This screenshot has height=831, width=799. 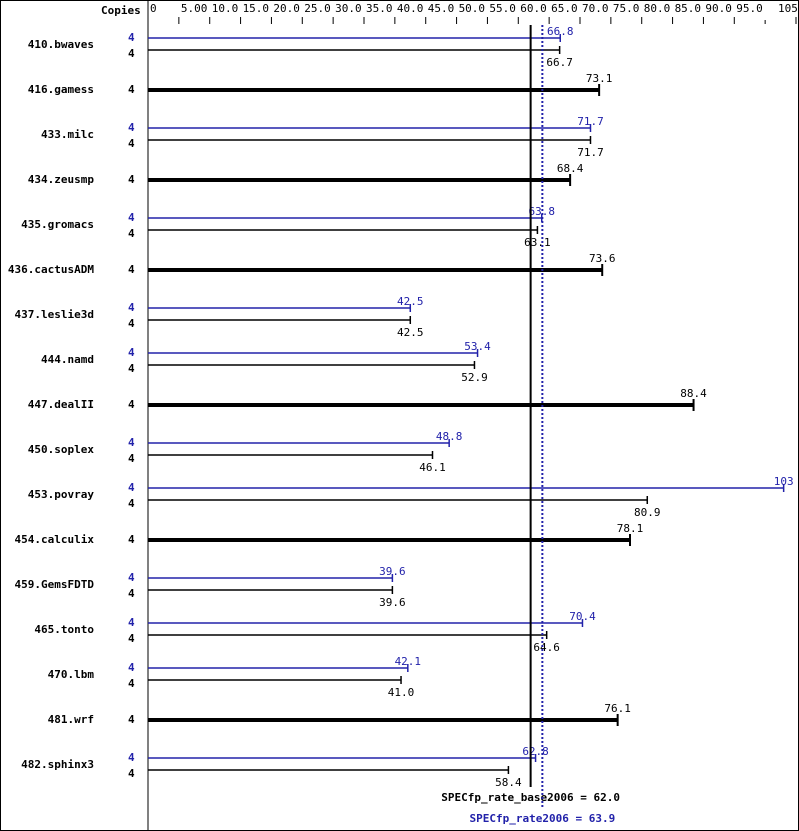 What do you see at coordinates (508, 782) in the screenshot?
I see `data-label-base: 58.4` at bounding box center [508, 782].